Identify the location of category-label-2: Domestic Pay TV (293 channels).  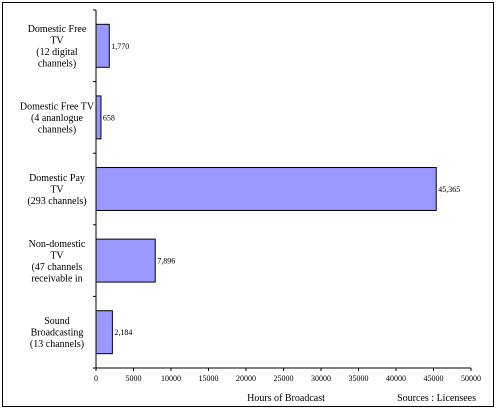
(56, 190).